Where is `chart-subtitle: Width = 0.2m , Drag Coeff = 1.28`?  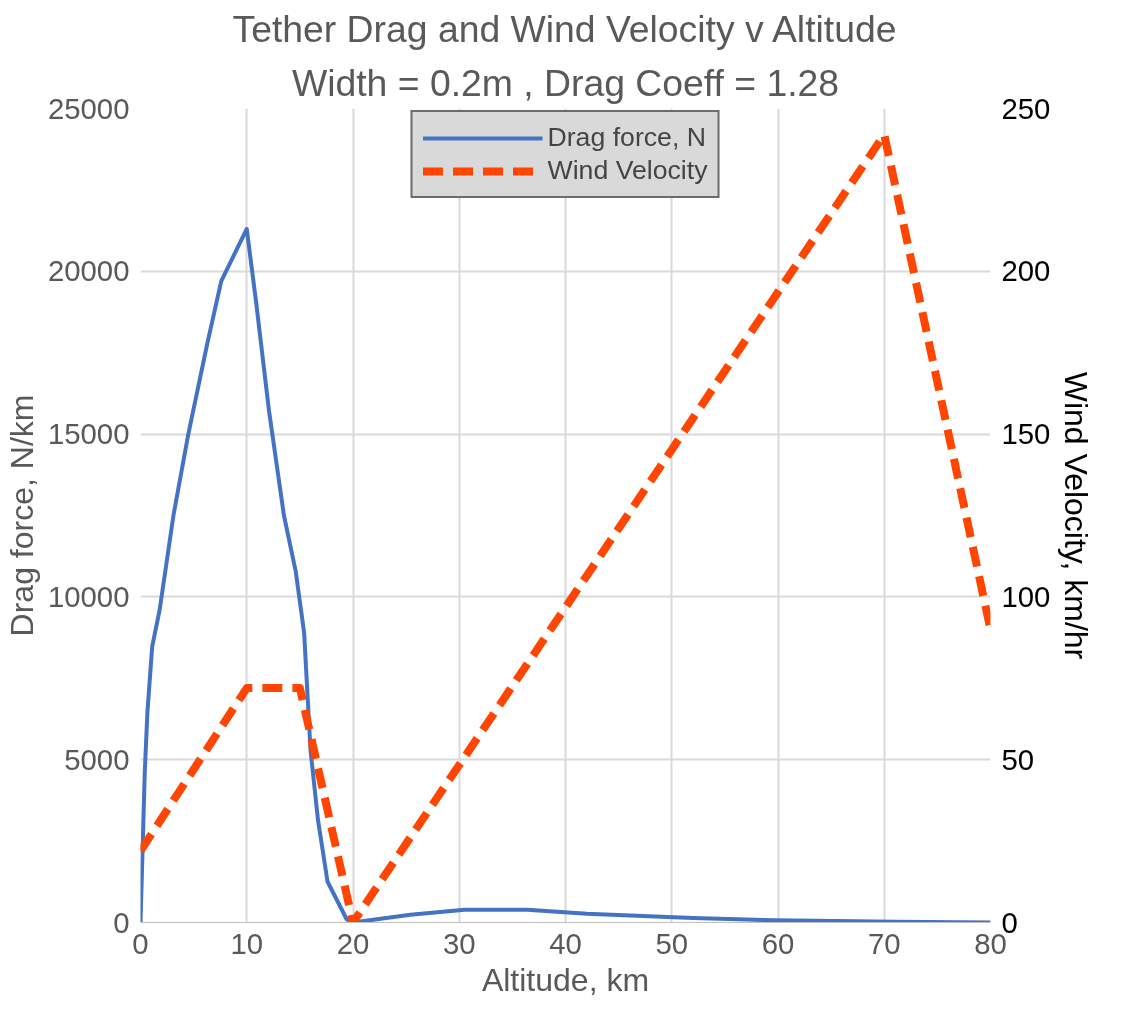
chart-subtitle: Width = 0.2m , Drag Coeff = 1.28 is located at coordinates (565, 82).